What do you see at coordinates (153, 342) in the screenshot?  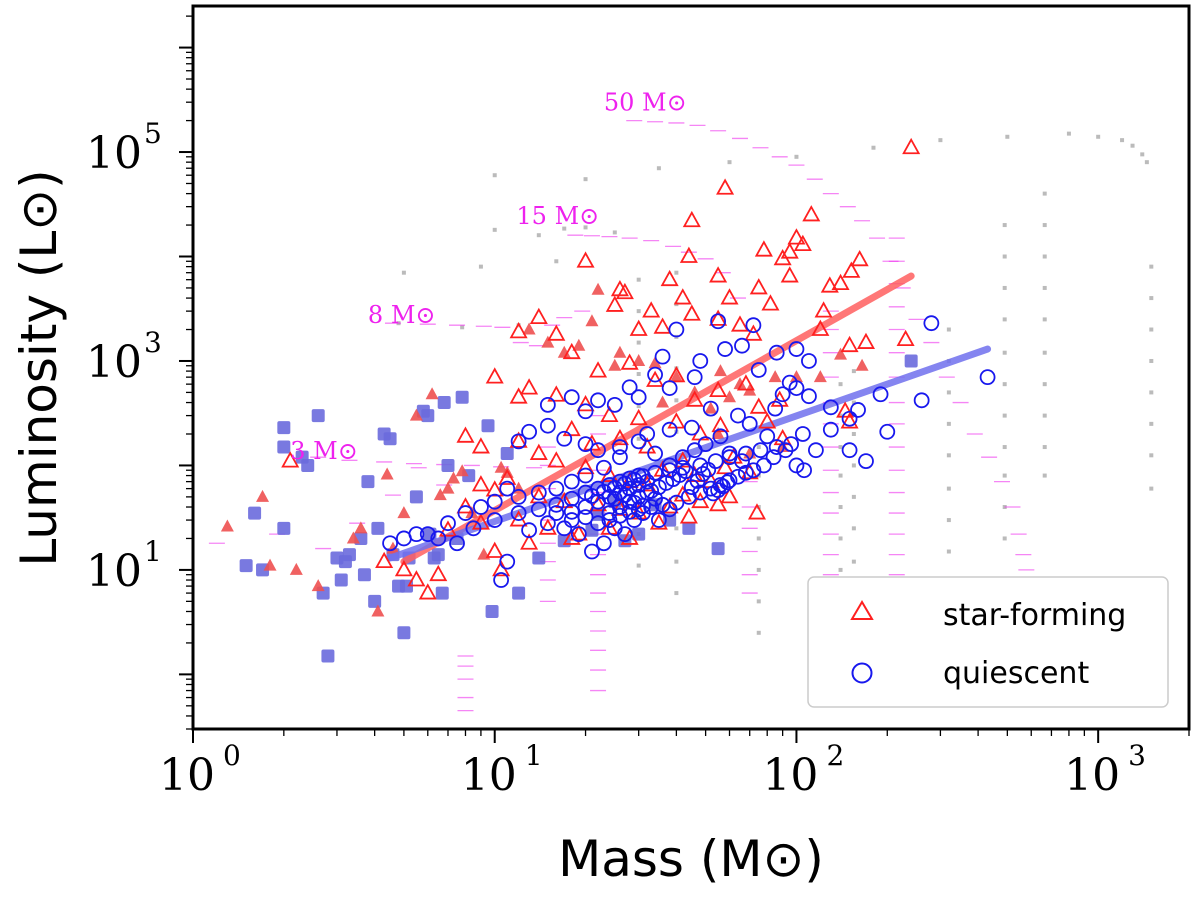 I see `y-tick-exponent: 3` at bounding box center [153, 342].